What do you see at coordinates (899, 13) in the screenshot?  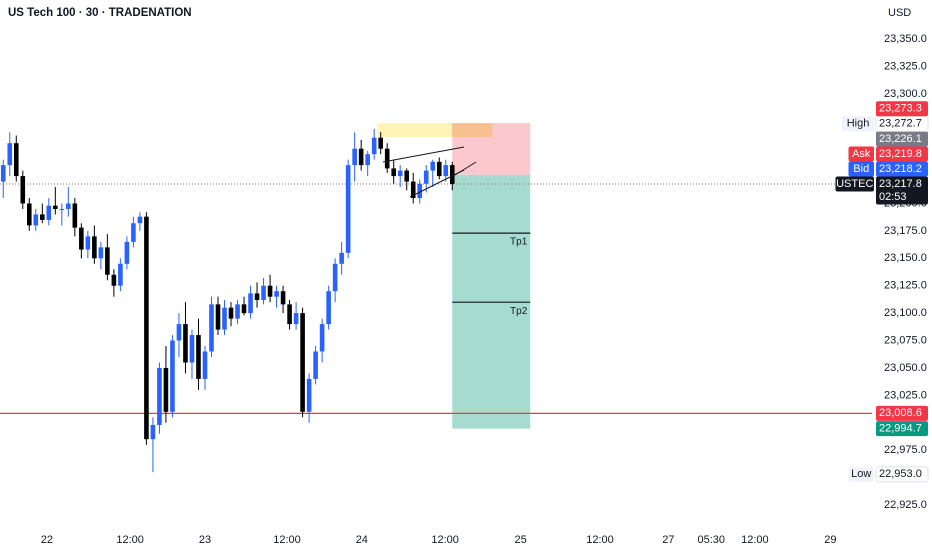 I see `currency: USD` at bounding box center [899, 13].